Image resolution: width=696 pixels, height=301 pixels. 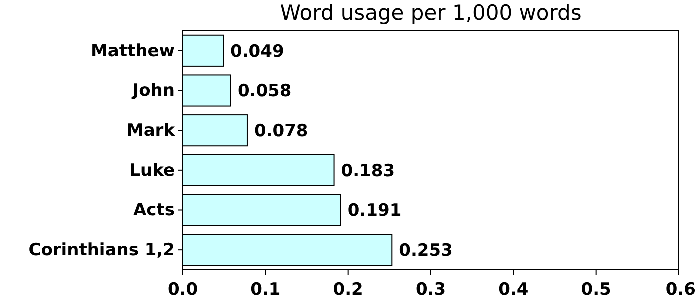 I want to click on y-tick-label: Acts, so click(x=154, y=210).